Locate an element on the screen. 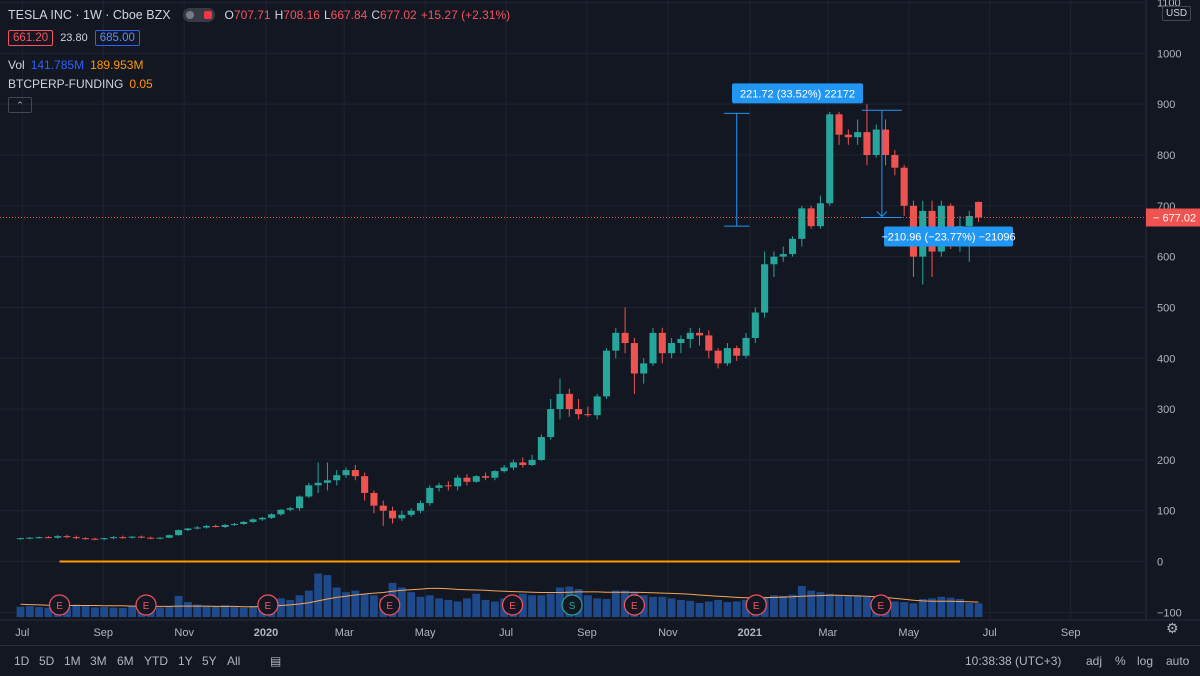  funding-legend: BTCPERP-FUNDING 0.05 is located at coordinates (80, 84).